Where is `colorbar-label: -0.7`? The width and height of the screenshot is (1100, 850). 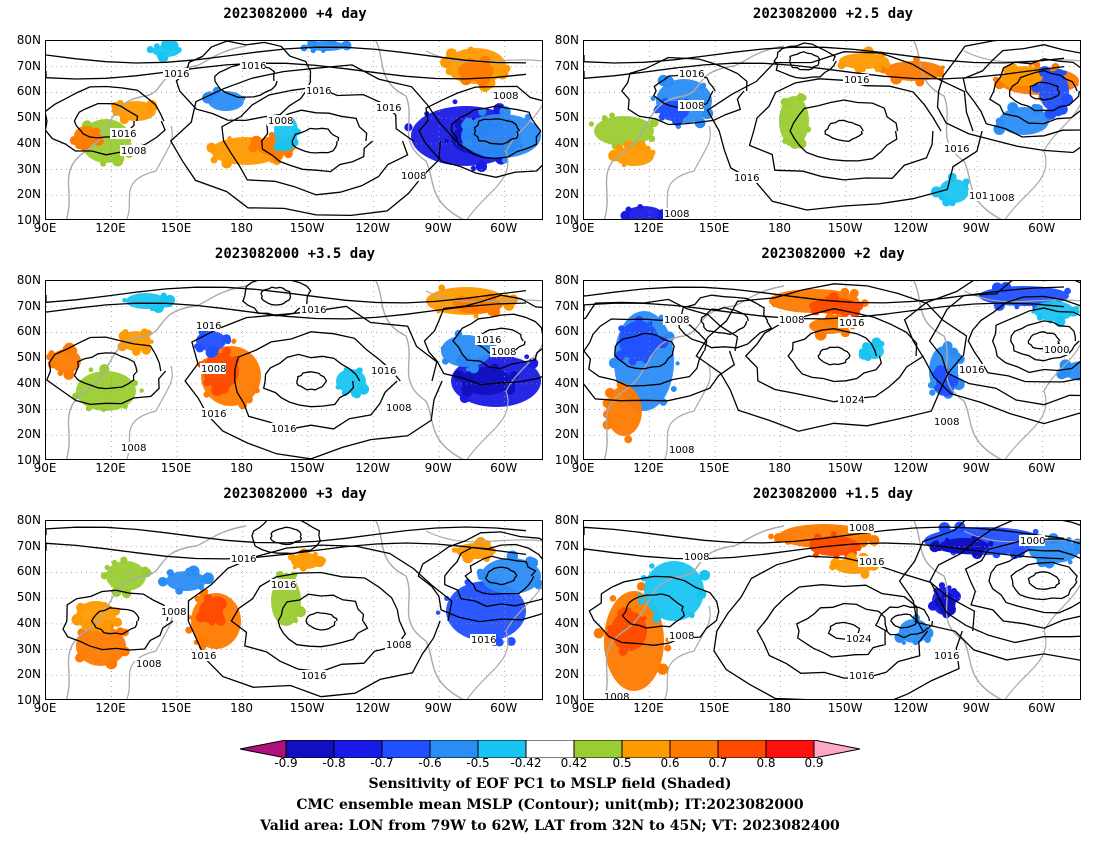
colorbar-label: -0.7 is located at coordinates (382, 763).